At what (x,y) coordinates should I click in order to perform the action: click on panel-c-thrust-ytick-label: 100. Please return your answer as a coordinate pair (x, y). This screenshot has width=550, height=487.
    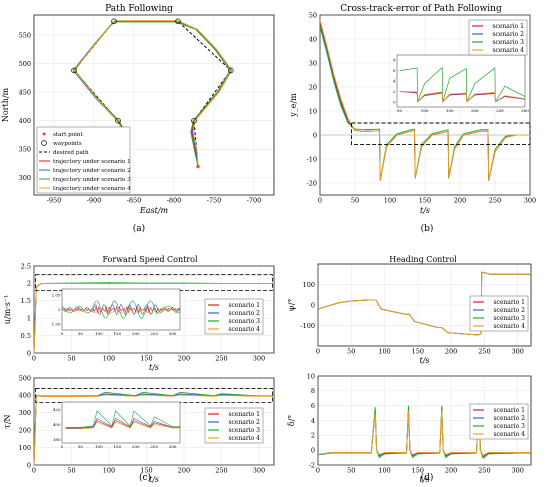
    Looking at the image, I should click on (25, 448).